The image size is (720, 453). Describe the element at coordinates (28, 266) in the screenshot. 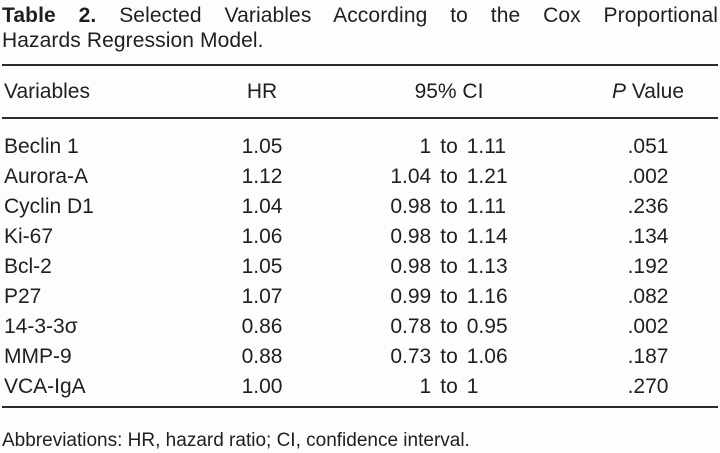

I see `variable-cell: Bcl-2` at that location.